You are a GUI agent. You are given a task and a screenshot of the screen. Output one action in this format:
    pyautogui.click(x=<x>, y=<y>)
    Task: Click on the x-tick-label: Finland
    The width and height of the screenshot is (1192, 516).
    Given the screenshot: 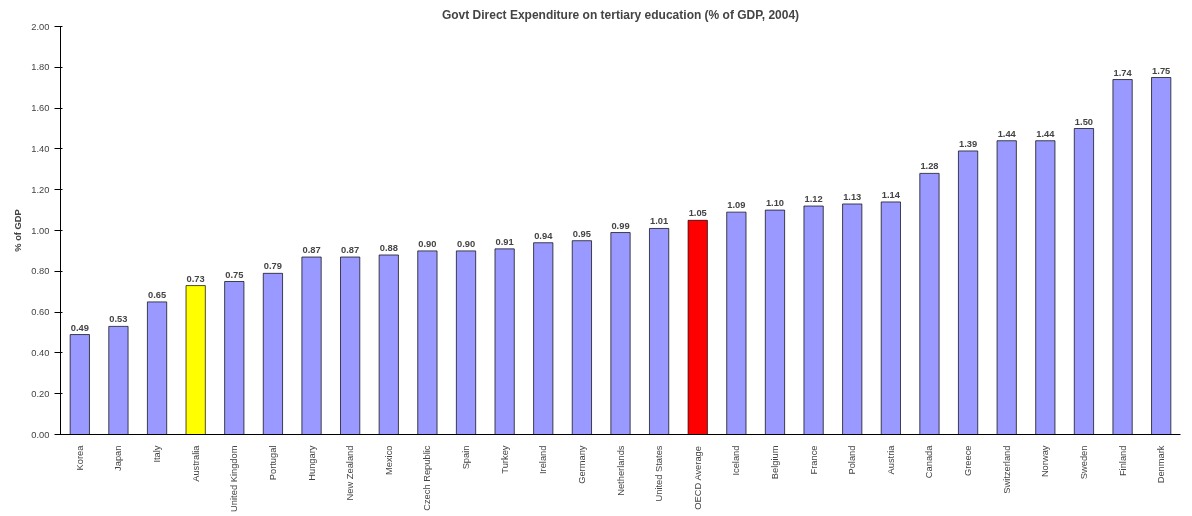 What is the action you would take?
    pyautogui.click(x=1122, y=461)
    